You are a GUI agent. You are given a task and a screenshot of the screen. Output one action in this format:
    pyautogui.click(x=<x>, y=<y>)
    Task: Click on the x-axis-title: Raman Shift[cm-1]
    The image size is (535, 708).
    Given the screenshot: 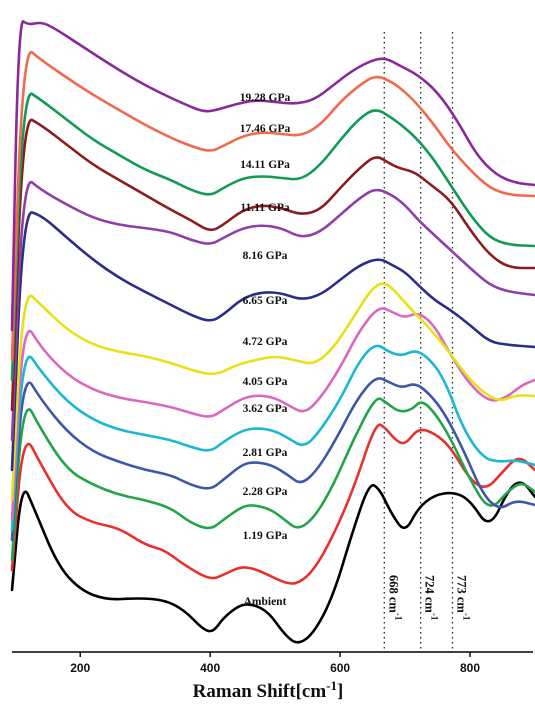 What is the action you would take?
    pyautogui.click(x=268, y=690)
    